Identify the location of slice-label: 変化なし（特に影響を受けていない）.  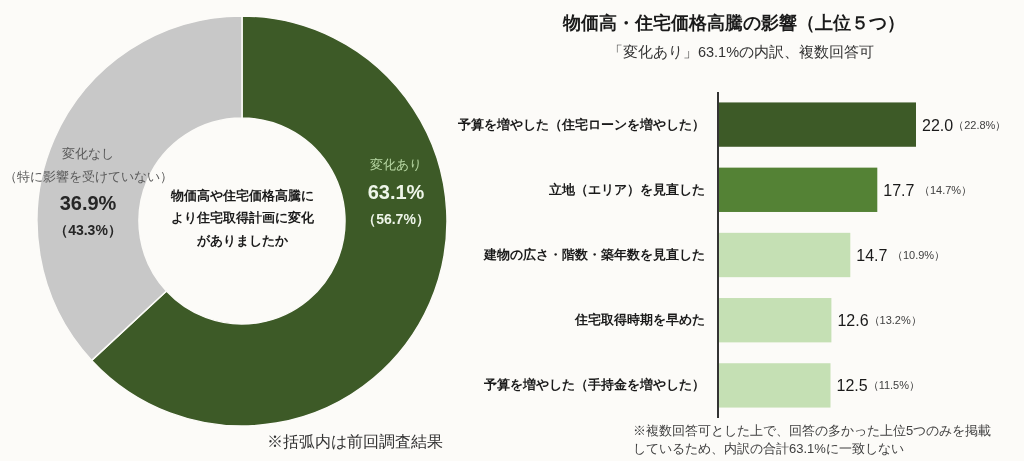
(88, 165).